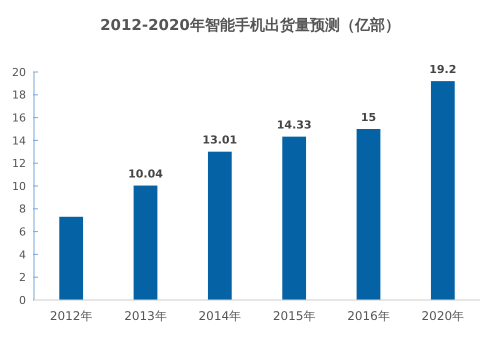 The height and width of the screenshot is (362, 500). I want to click on y-tick-label: 20, so click(19, 72).